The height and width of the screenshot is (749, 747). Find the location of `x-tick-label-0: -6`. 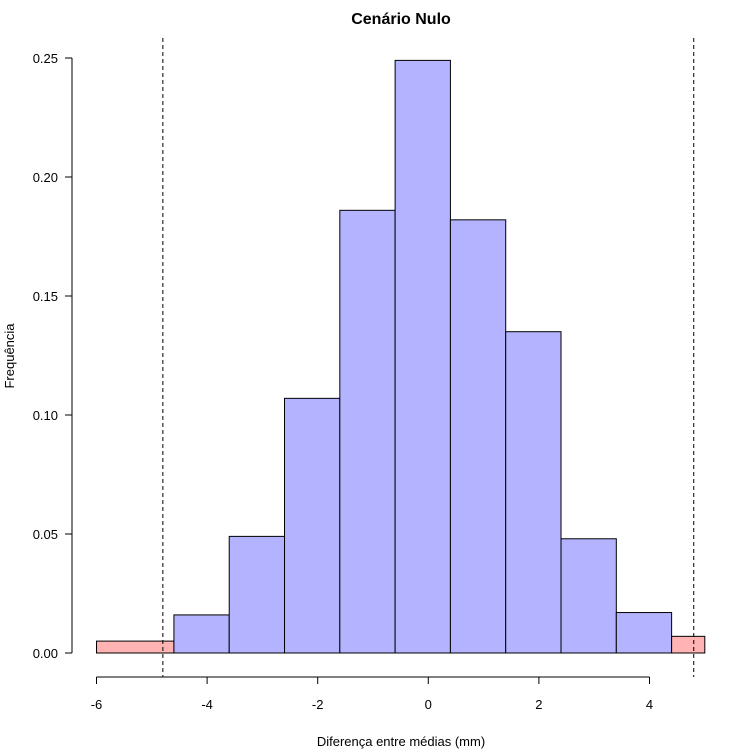

x-tick-label-0: -6 is located at coordinates (97, 704).